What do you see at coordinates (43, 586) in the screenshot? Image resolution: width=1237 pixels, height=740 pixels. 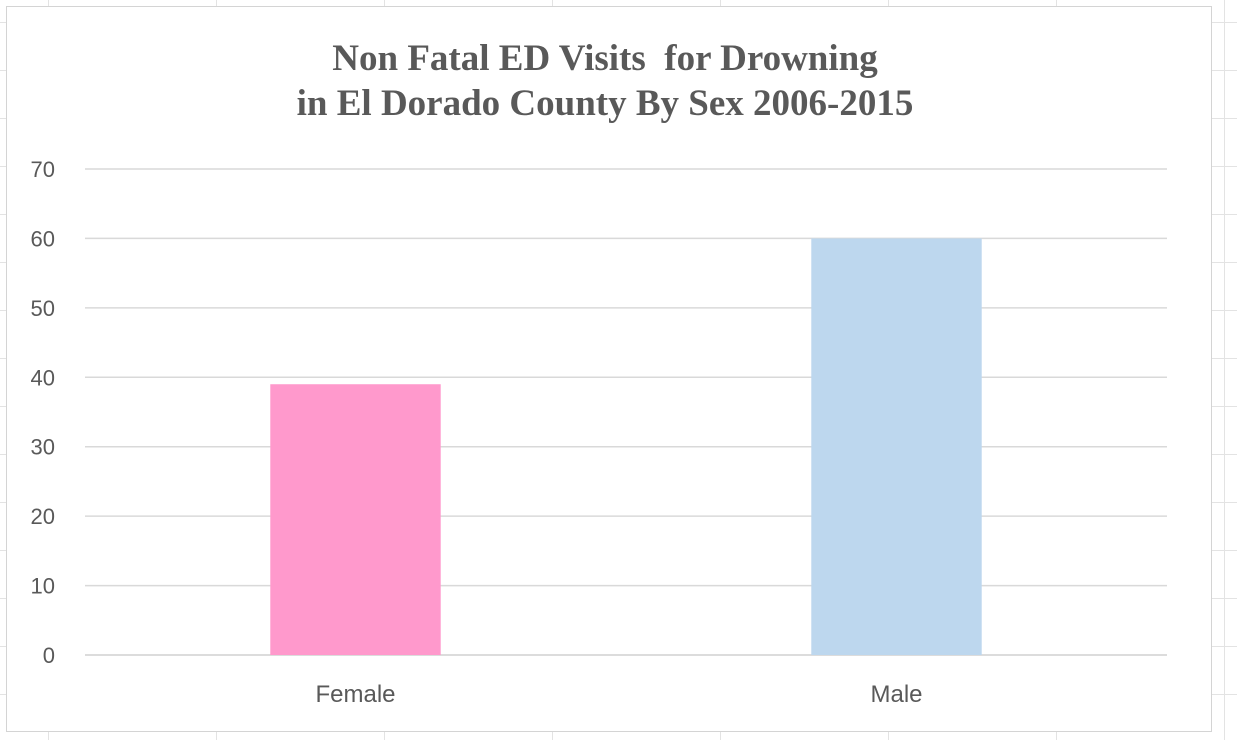 I see `y-tick-label: 10` at bounding box center [43, 586].